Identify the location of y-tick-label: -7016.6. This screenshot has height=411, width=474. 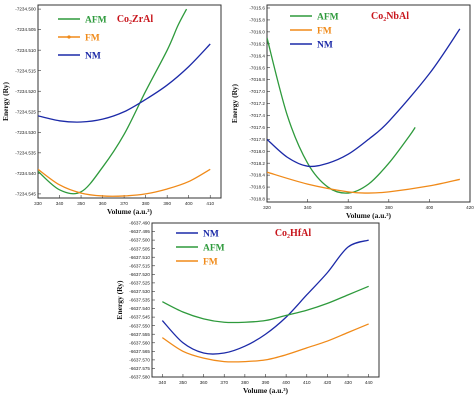
(257, 67).